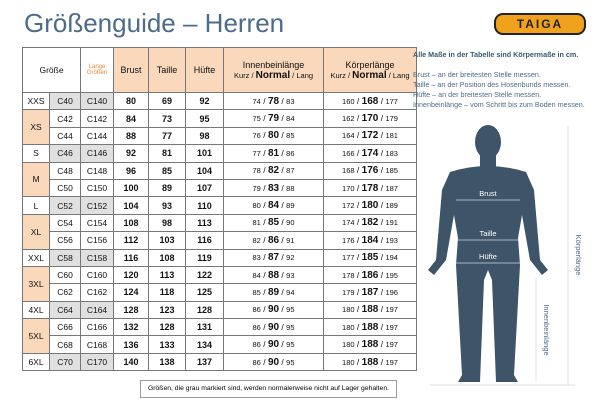 The image size is (600, 415). Describe the element at coordinates (131, 170) in the screenshot. I see `measure-cell: 96` at that location.